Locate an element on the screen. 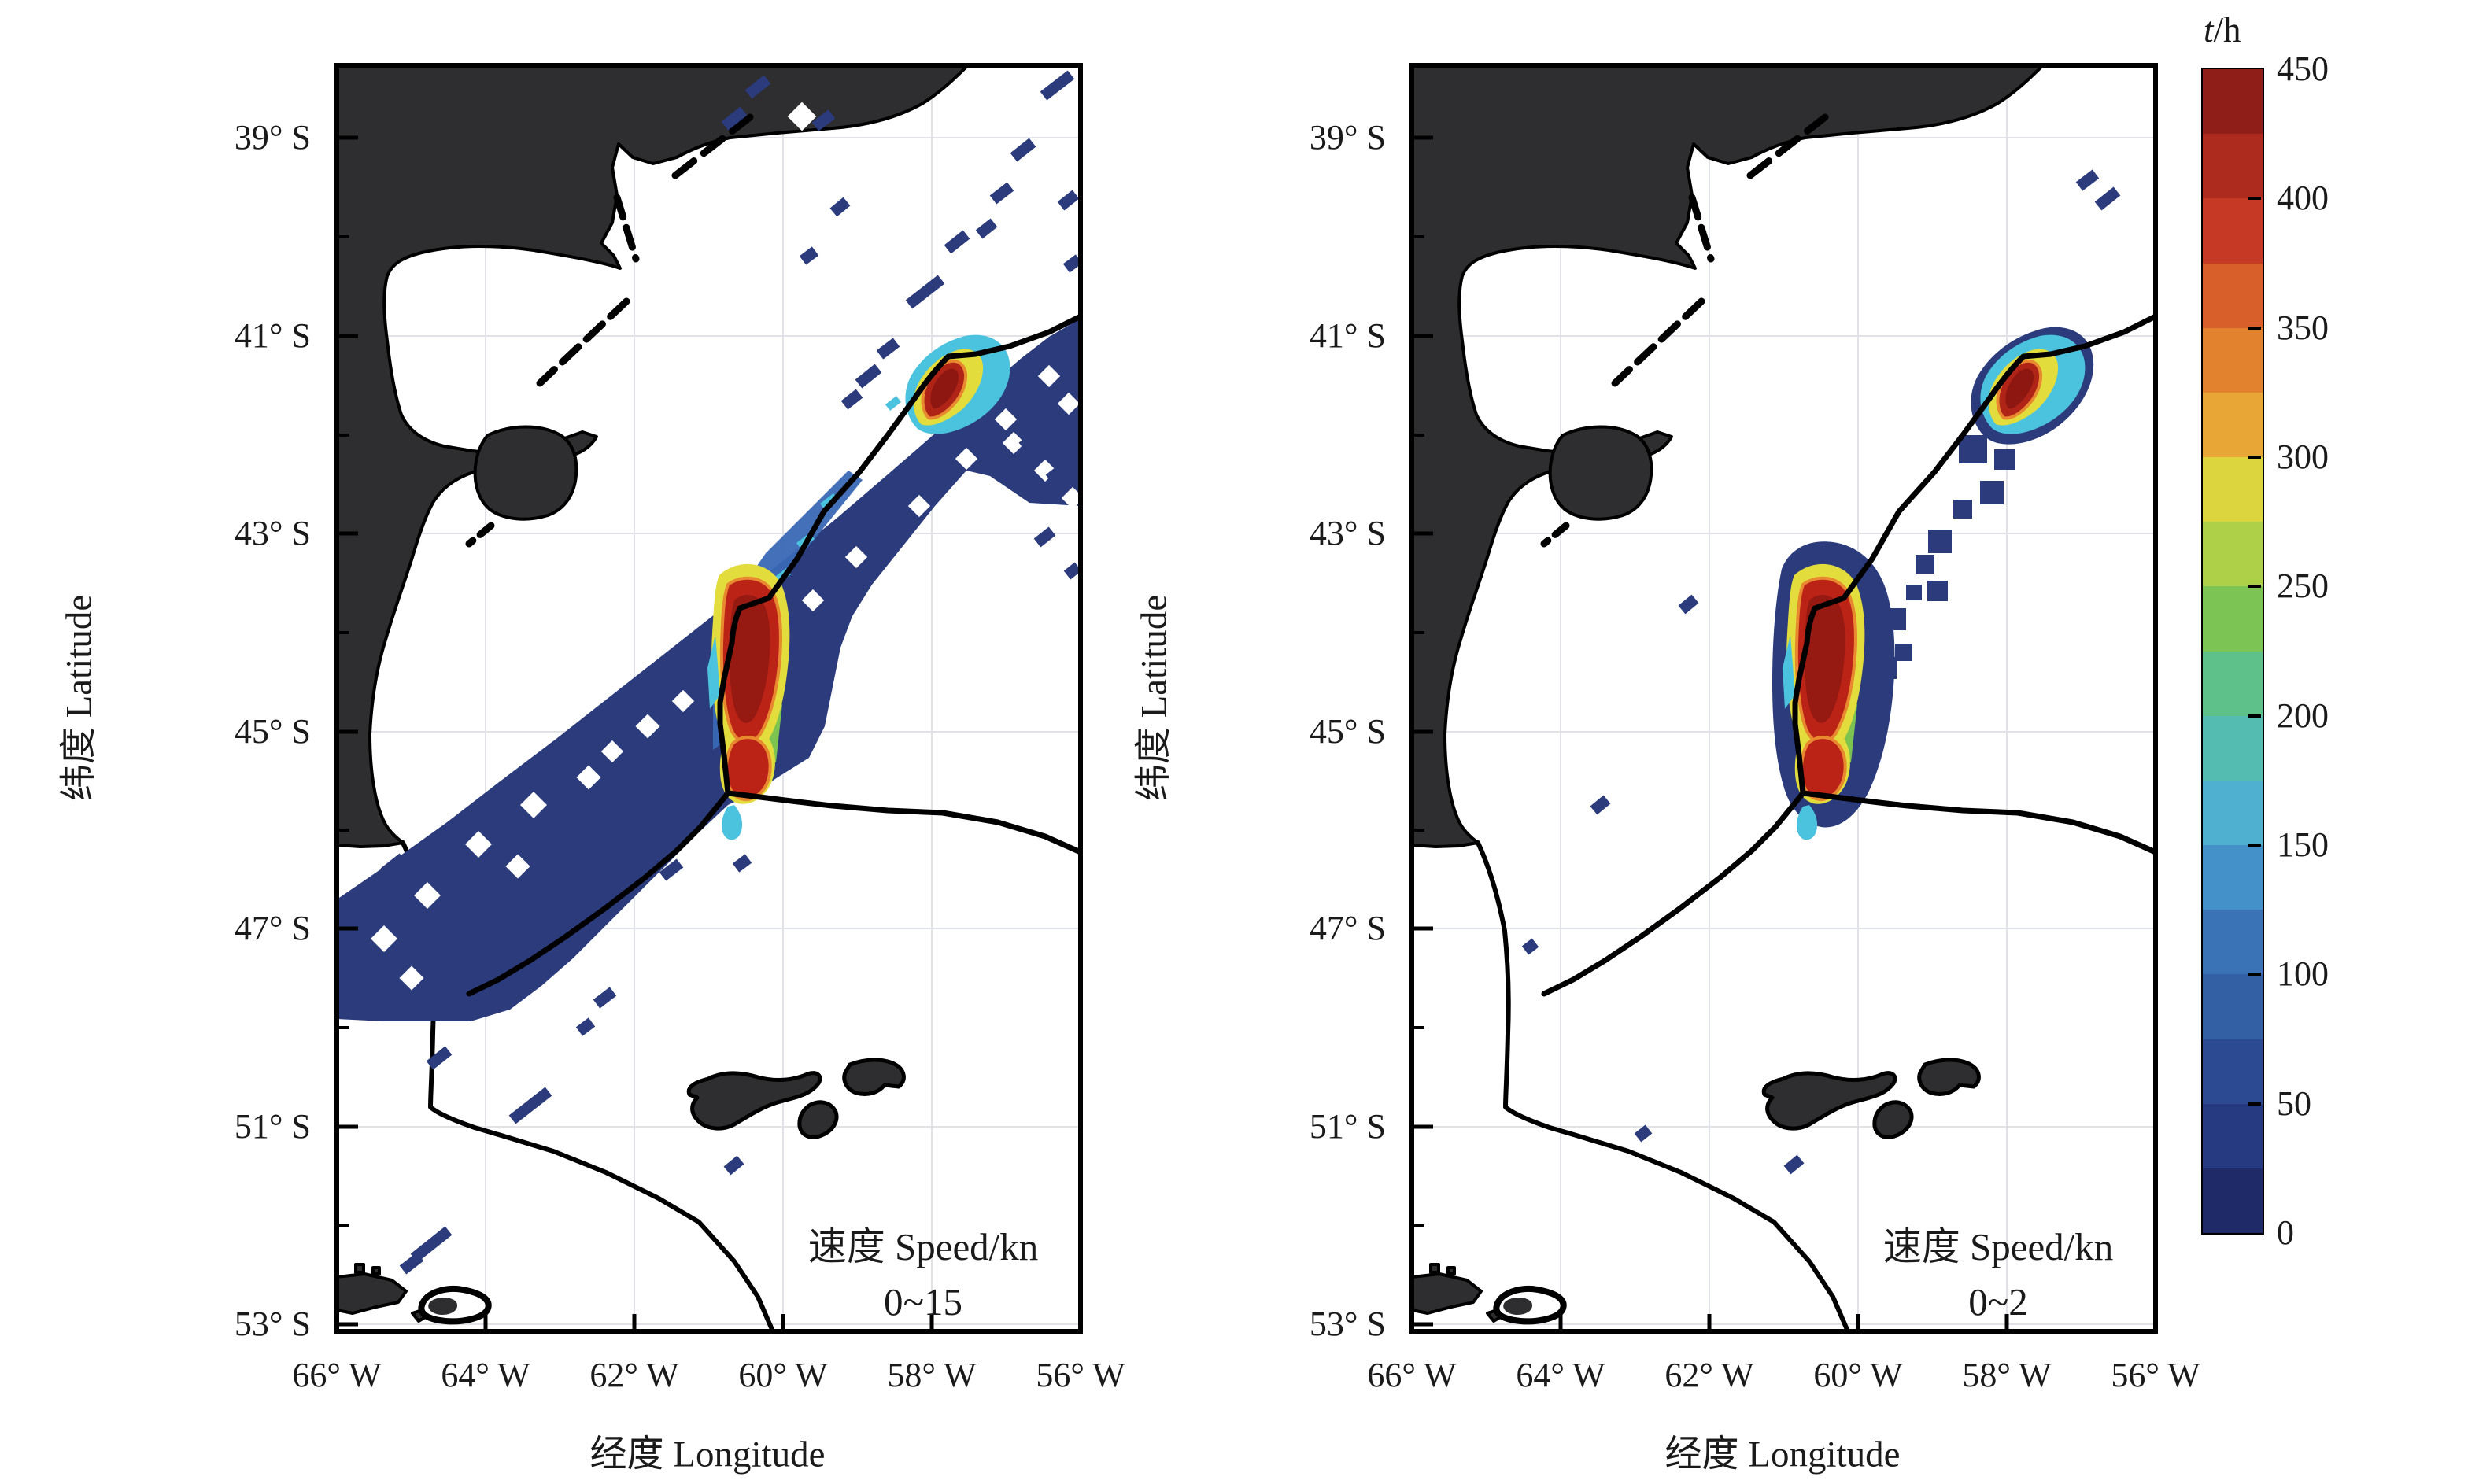 The image size is (2479, 1484). colorbar-label: 100 is located at coordinates (2303, 973).